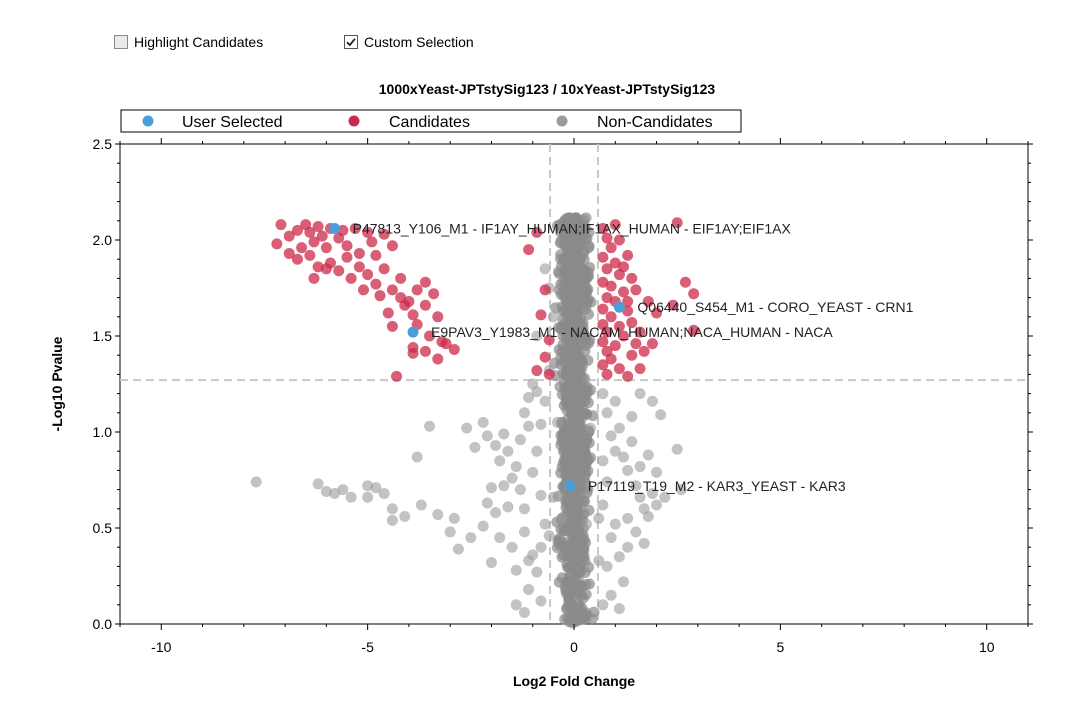 This screenshot has height=724, width=1086. What do you see at coordinates (409, 42) in the screenshot?
I see `custom-selection-checkbox: Custom Selection` at bounding box center [409, 42].